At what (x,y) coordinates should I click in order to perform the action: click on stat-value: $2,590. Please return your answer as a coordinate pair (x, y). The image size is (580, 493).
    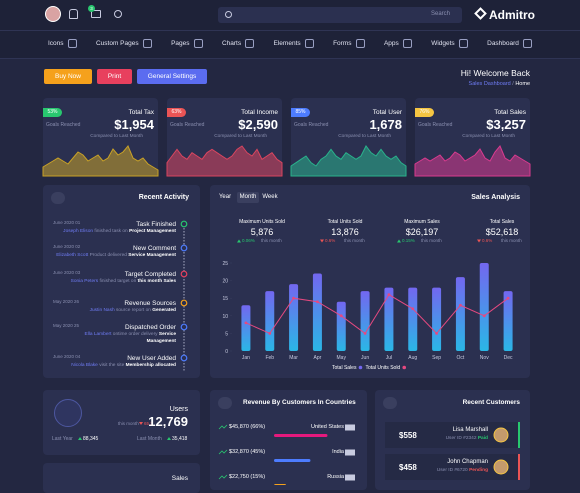
    Looking at the image, I should click on (258, 124).